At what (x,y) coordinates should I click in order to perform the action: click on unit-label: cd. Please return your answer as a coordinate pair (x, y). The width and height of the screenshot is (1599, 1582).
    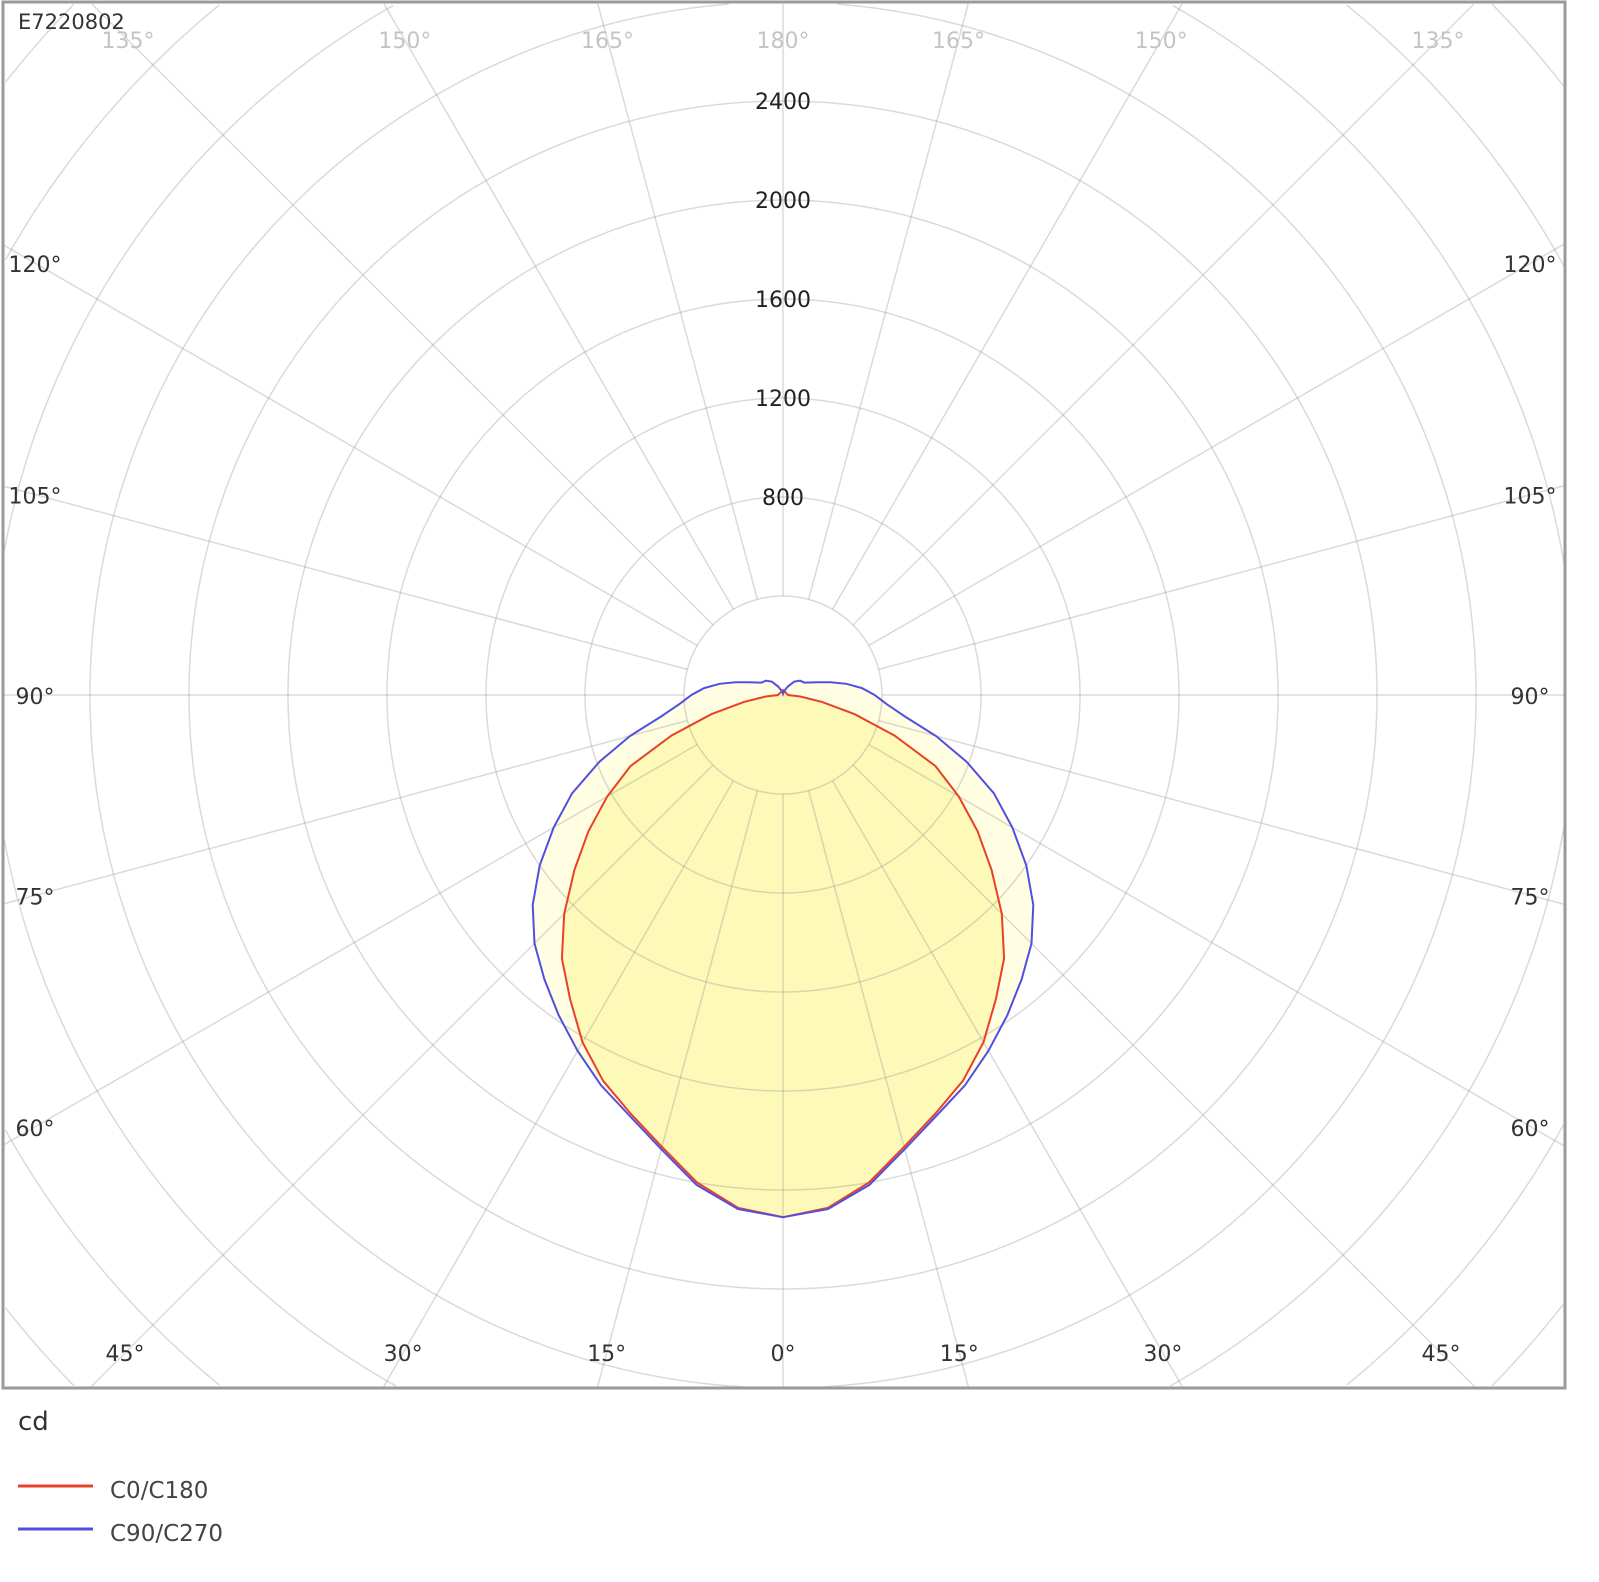
    Looking at the image, I should click on (33, 1422).